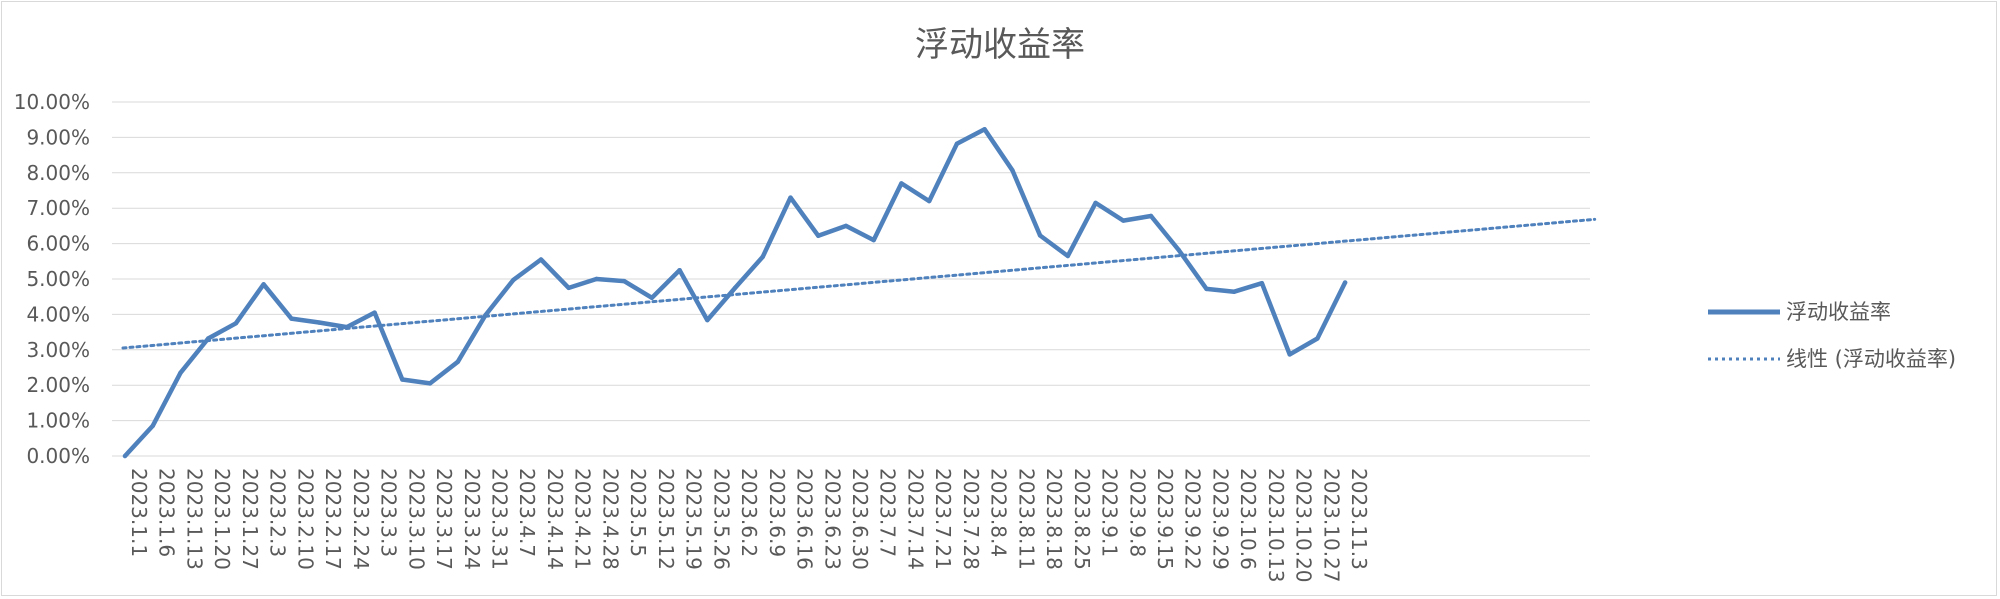  I want to click on x-tick-label: 2023.5.5, so click(638, 512).